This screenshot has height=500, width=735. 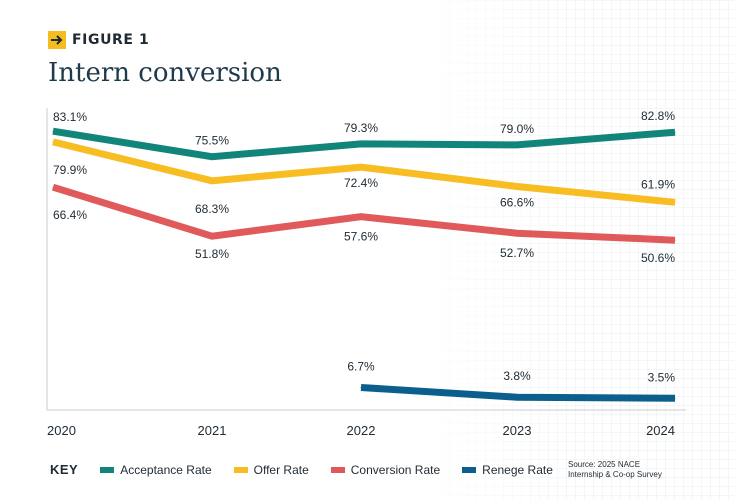 What do you see at coordinates (361, 237) in the screenshot?
I see `data-label-conversion-rate: 57.6%` at bounding box center [361, 237].